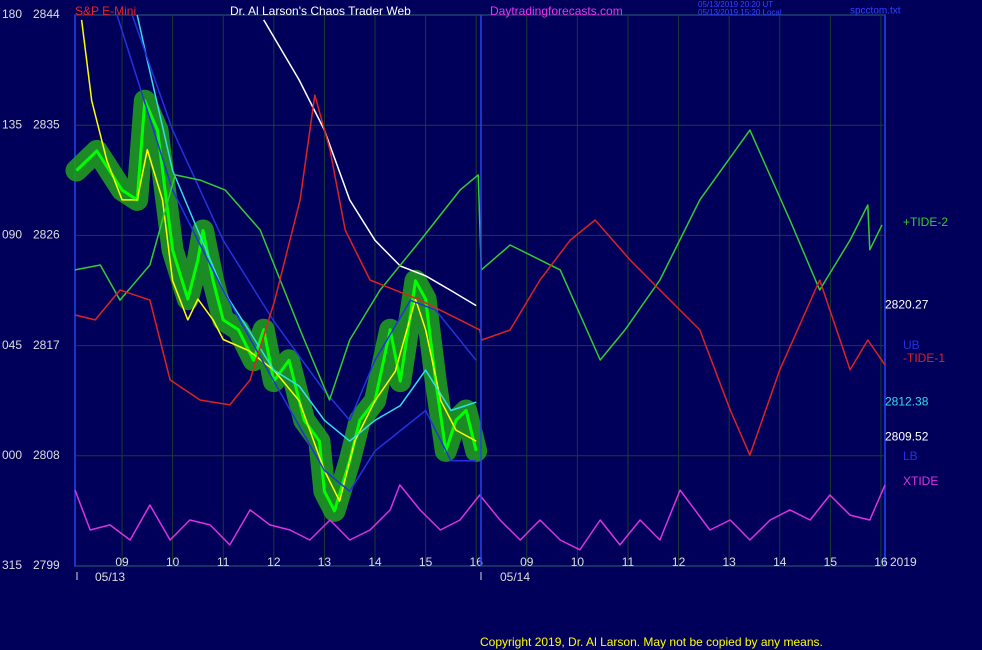  Describe the element at coordinates (46, 14) in the screenshot. I see `y-tick-label: 2844` at that location.